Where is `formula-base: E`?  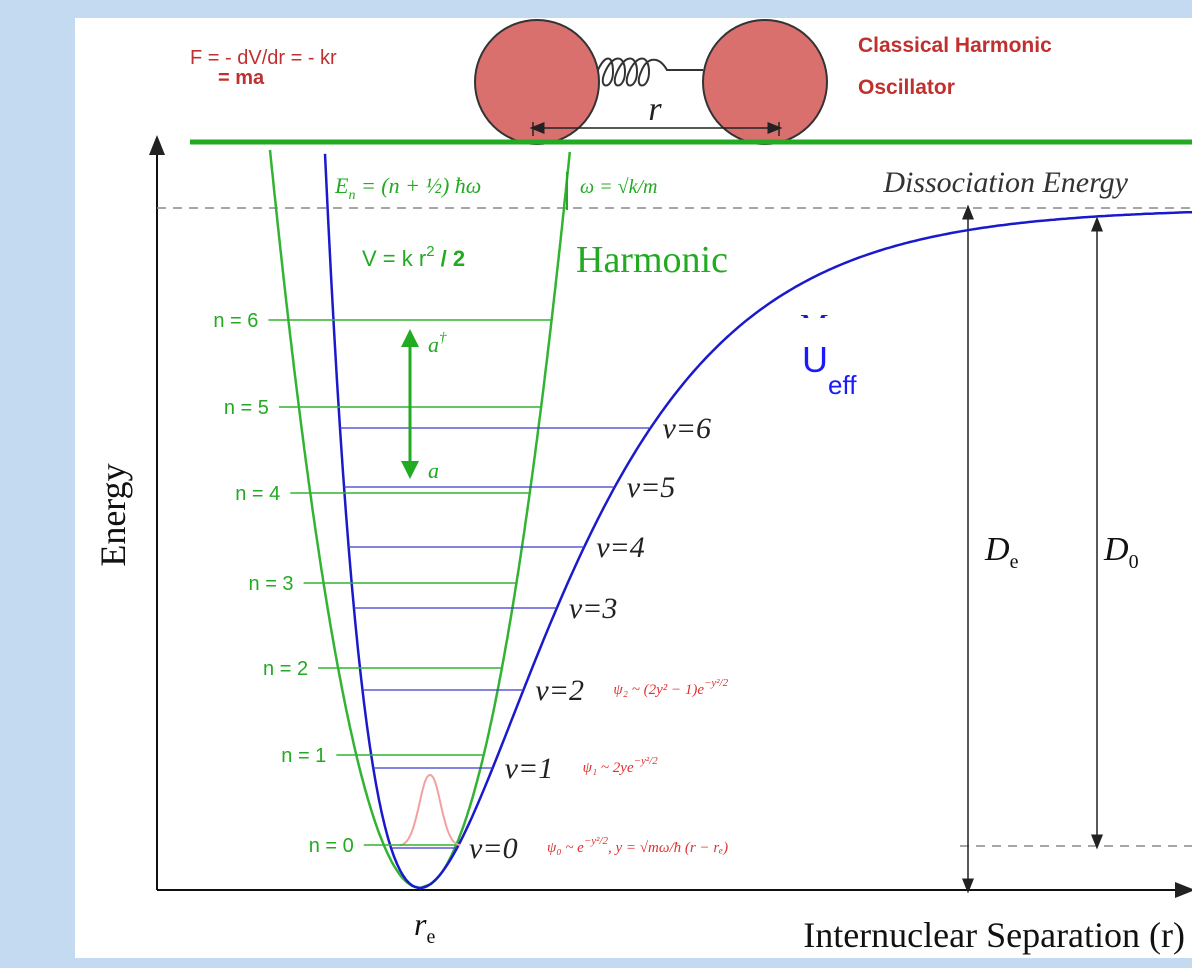 formula-base: E is located at coordinates (341, 185).